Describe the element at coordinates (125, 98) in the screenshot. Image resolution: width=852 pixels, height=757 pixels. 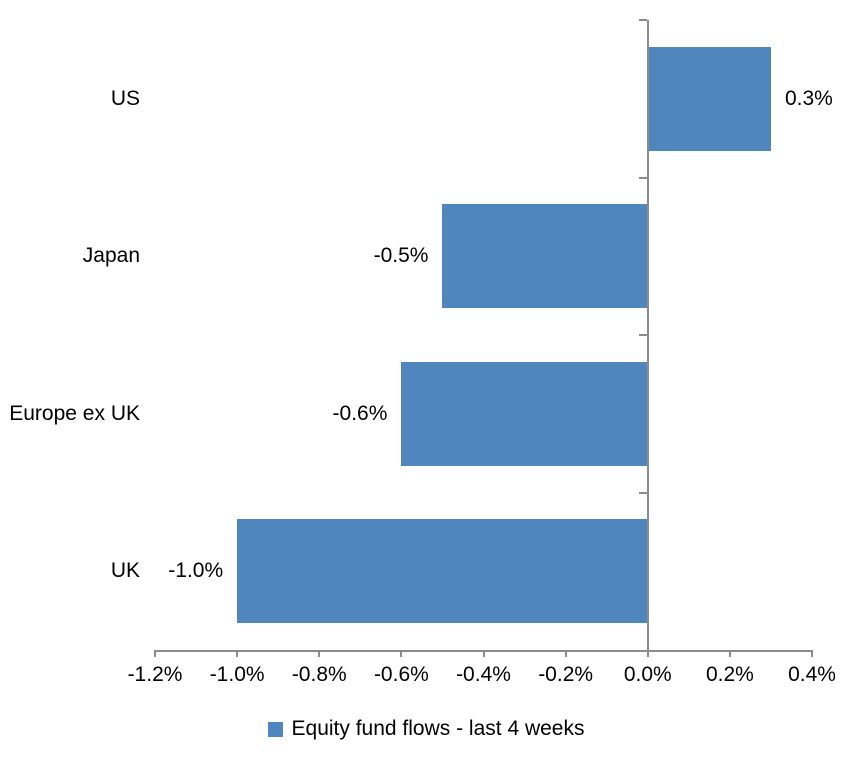
I see `category-label-us: US` at that location.